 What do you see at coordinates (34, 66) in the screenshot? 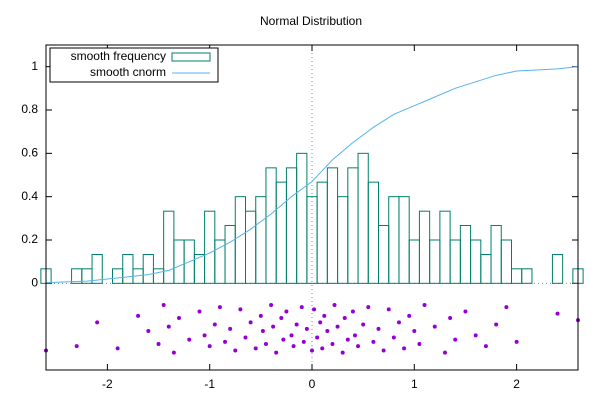
I see `y-tick-label: 1` at bounding box center [34, 66].